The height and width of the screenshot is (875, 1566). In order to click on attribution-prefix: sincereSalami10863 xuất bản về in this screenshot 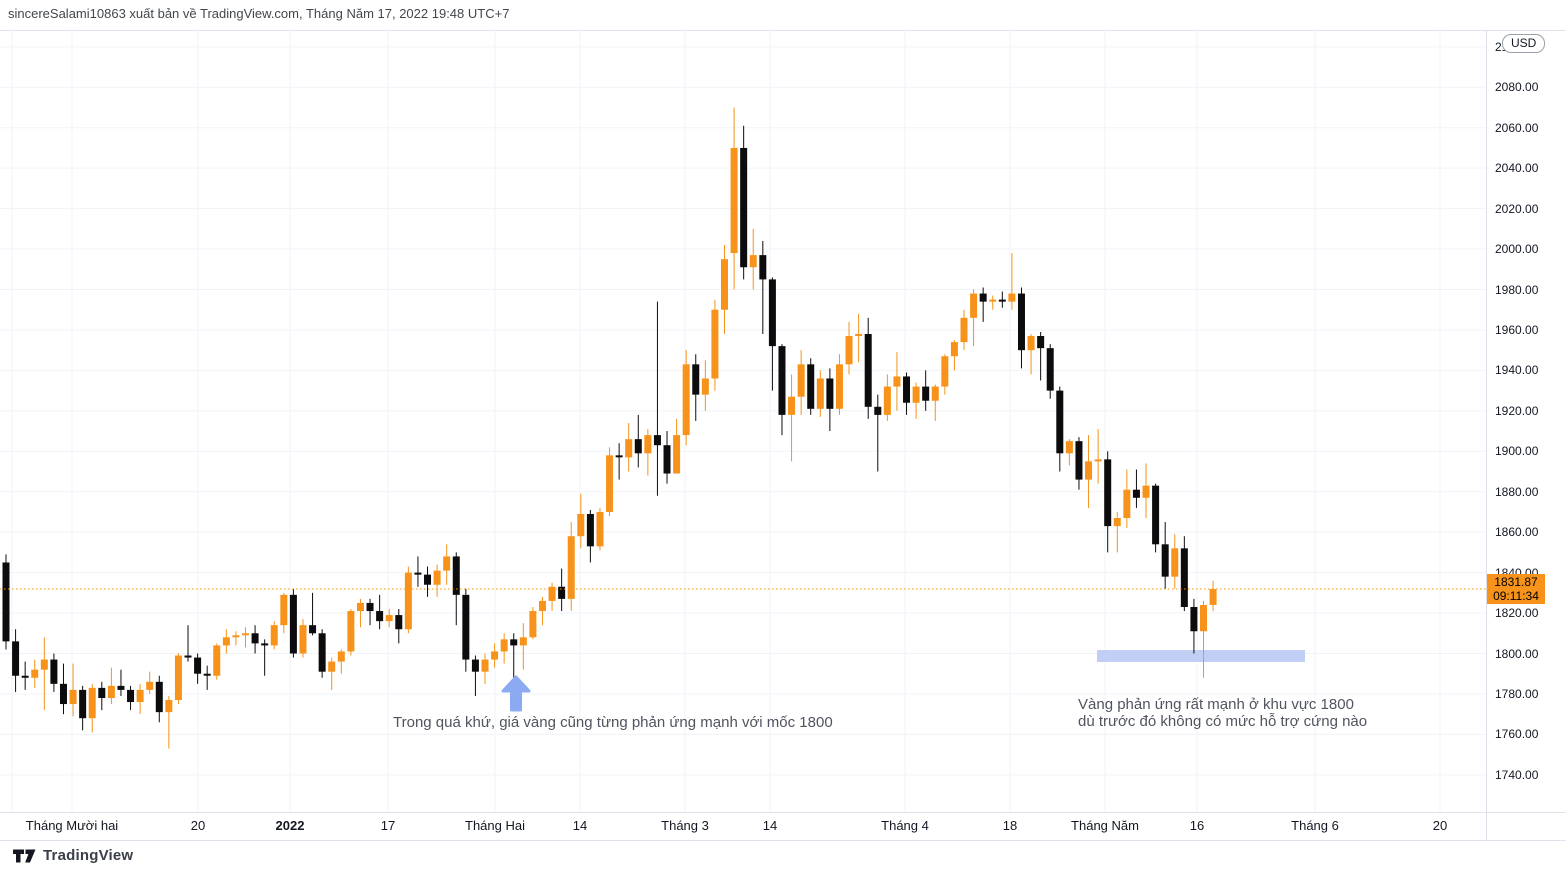, I will do `click(104, 13)`.